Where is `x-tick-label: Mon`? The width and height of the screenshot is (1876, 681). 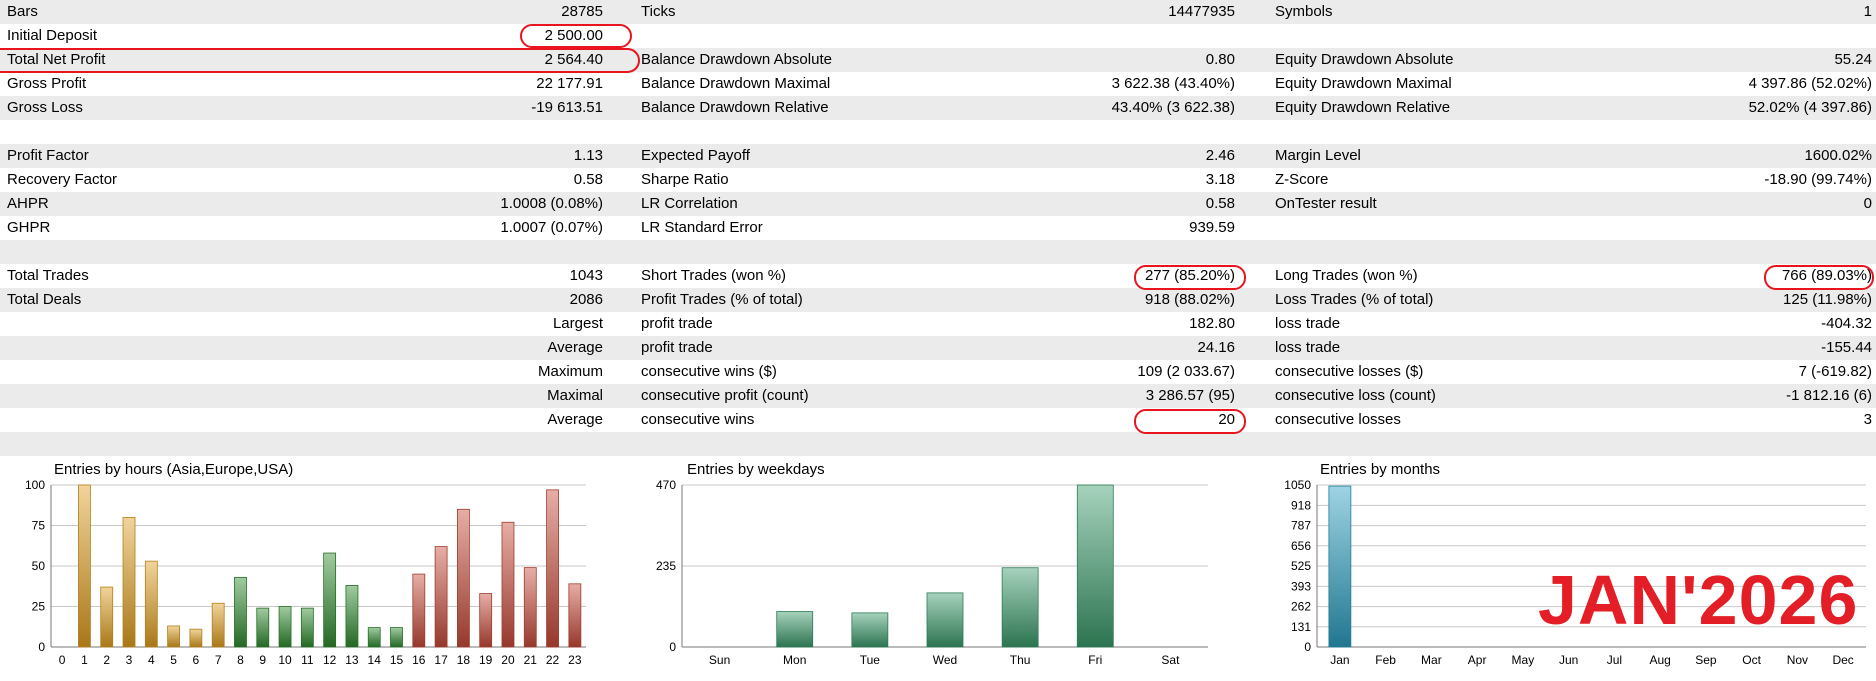
x-tick-label: Mon is located at coordinates (794, 660).